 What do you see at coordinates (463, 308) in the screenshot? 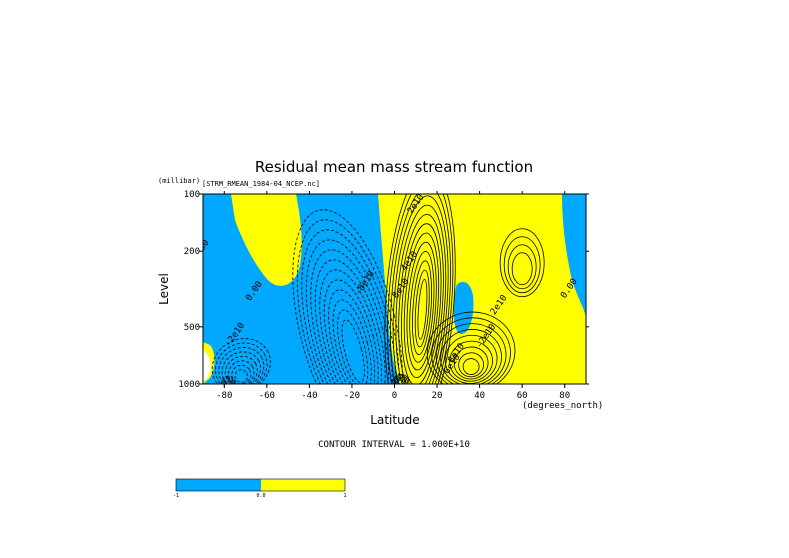
I see `negative-region-cell` at bounding box center [463, 308].